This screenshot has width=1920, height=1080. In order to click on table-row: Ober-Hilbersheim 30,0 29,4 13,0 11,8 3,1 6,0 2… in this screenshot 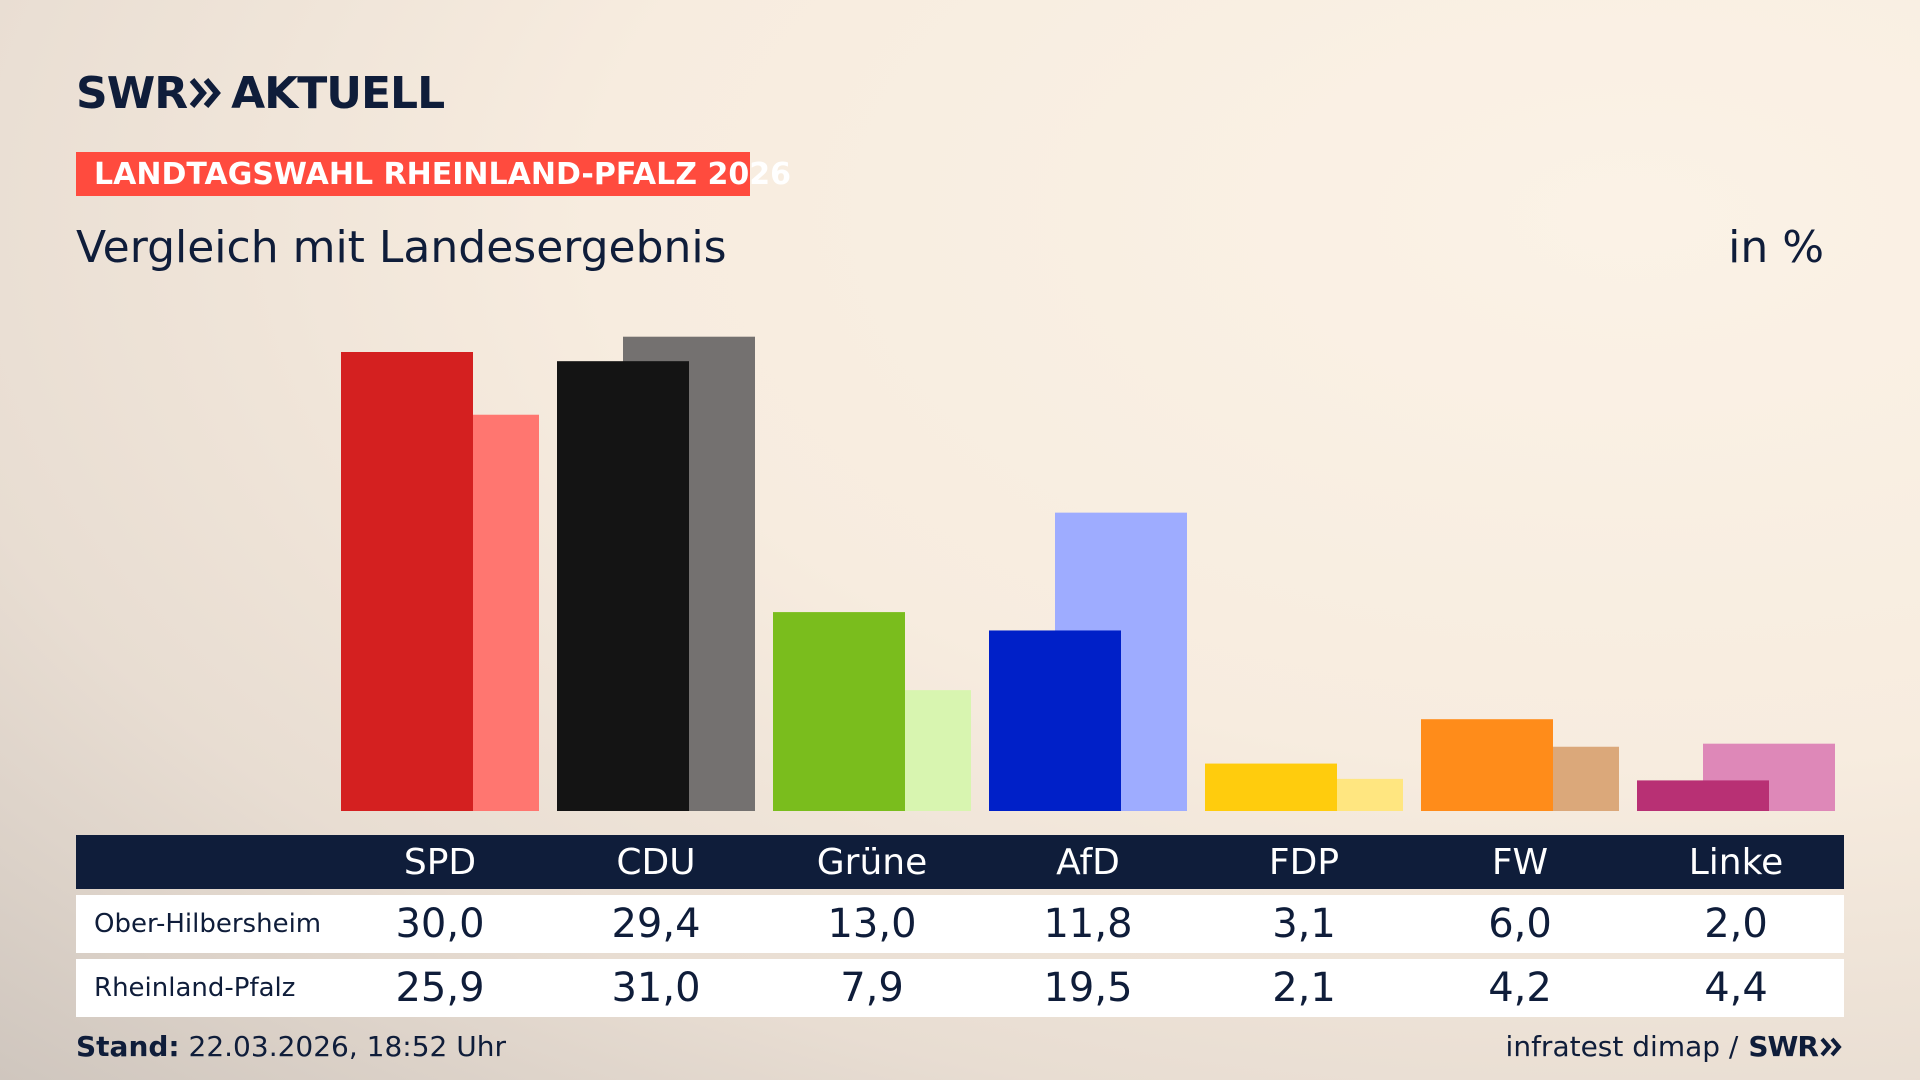, I will do `click(960, 924)`.